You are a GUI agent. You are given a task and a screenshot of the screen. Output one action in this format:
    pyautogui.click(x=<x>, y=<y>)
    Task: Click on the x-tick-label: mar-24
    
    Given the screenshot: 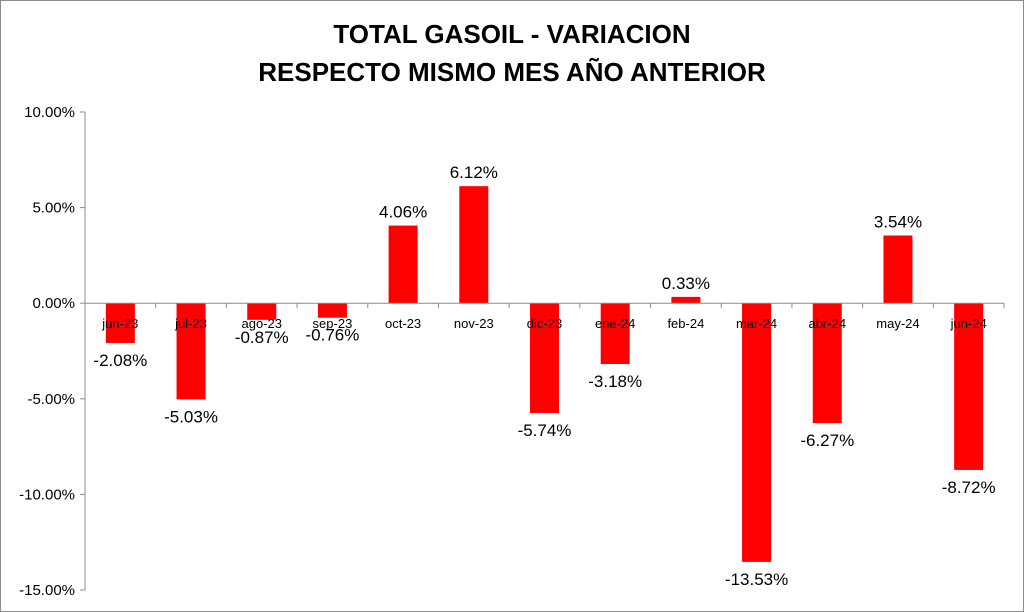 What is the action you would take?
    pyautogui.click(x=756, y=323)
    